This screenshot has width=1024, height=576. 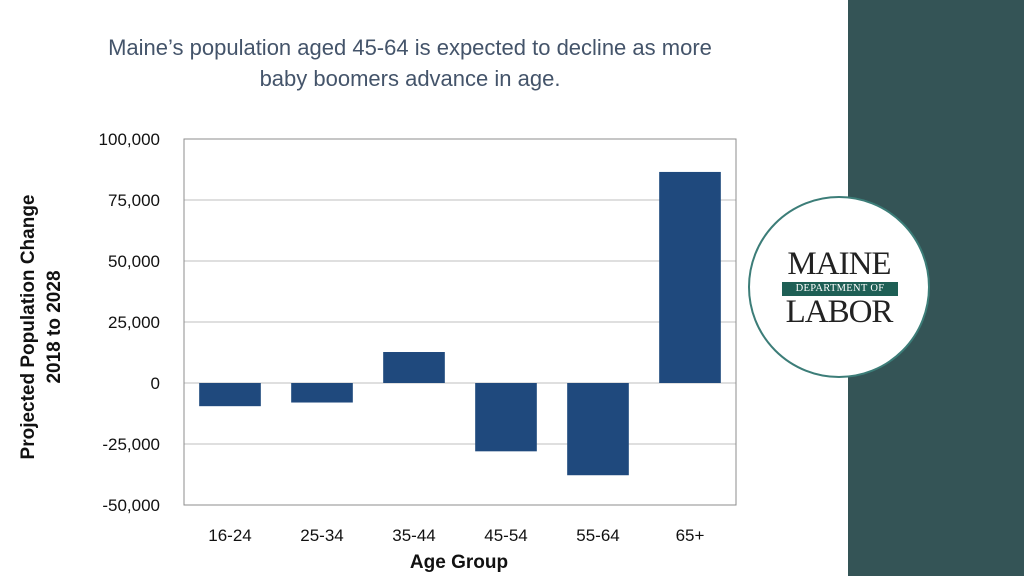 What do you see at coordinates (54, 326) in the screenshot?
I see `y-axis-title-line-2: 2018 to 2028` at bounding box center [54, 326].